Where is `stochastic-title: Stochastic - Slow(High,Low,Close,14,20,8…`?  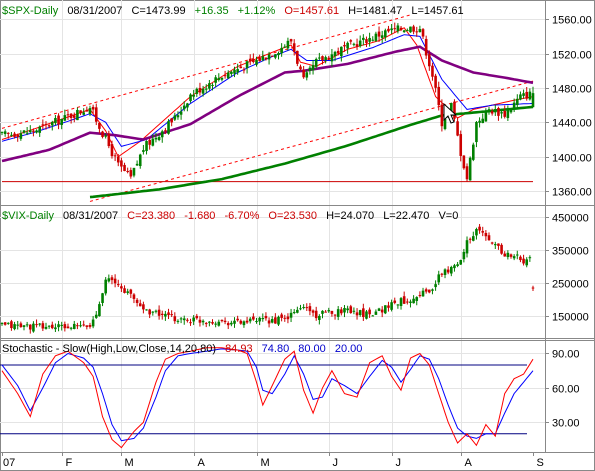
stochastic-title: Stochastic - Slow(High,Low,Close,14,20,8… is located at coordinates (109, 349).